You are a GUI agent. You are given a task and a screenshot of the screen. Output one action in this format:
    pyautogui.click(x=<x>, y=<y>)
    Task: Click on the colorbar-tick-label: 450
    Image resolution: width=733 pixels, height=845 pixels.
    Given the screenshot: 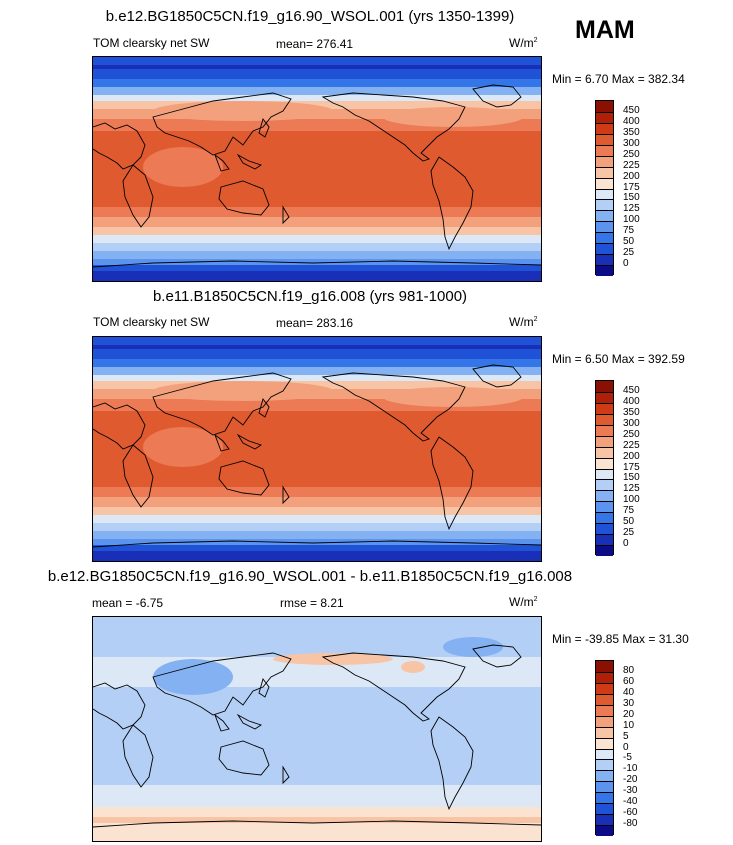 What is the action you would take?
    pyautogui.click(x=631, y=390)
    